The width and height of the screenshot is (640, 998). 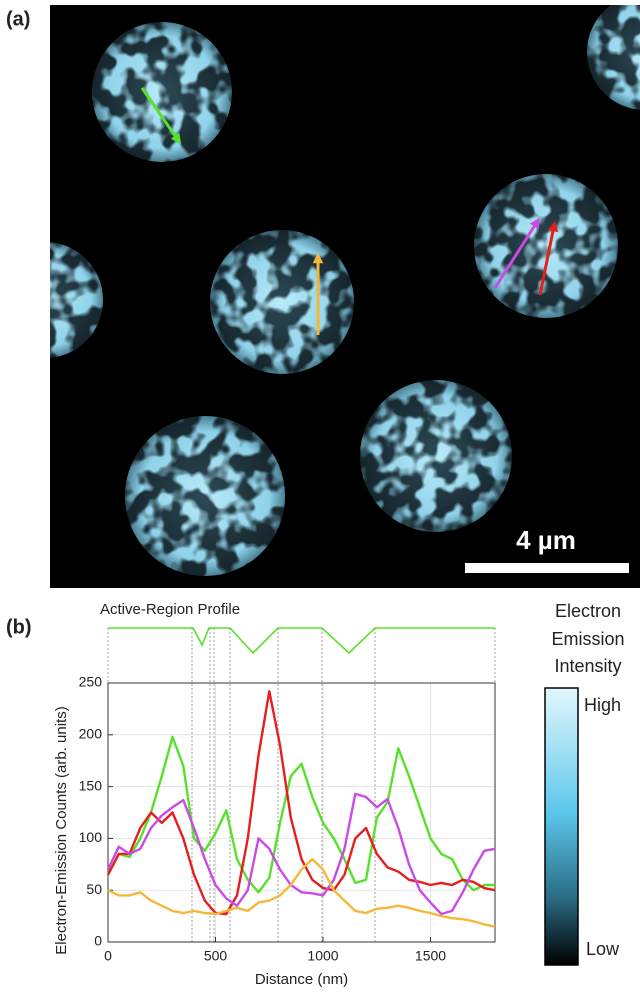 What do you see at coordinates (546, 540) in the screenshot?
I see `scale-bar-label: 4 µm` at bounding box center [546, 540].